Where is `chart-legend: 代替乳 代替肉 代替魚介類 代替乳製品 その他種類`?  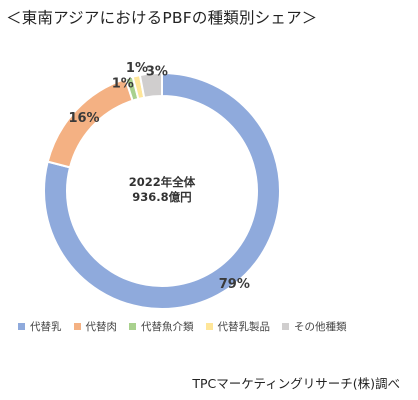 chart-legend: 代替乳 代替肉 代替魚介類 代替乳製品 その他種類 is located at coordinates (182, 326).